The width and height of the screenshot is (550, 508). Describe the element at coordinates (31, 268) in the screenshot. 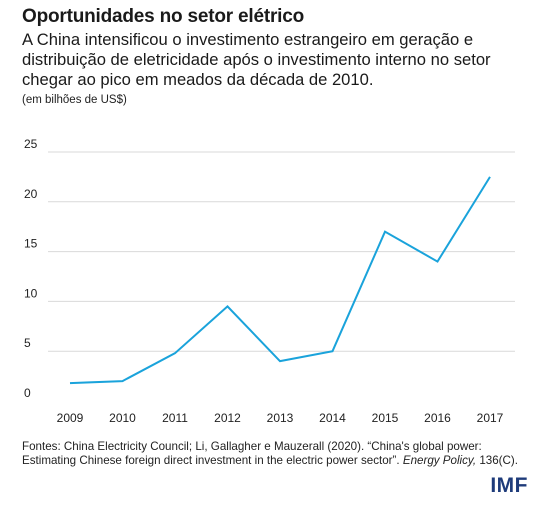

I see `y-axis-labels: 0 5 10 15 20 25` at that location.